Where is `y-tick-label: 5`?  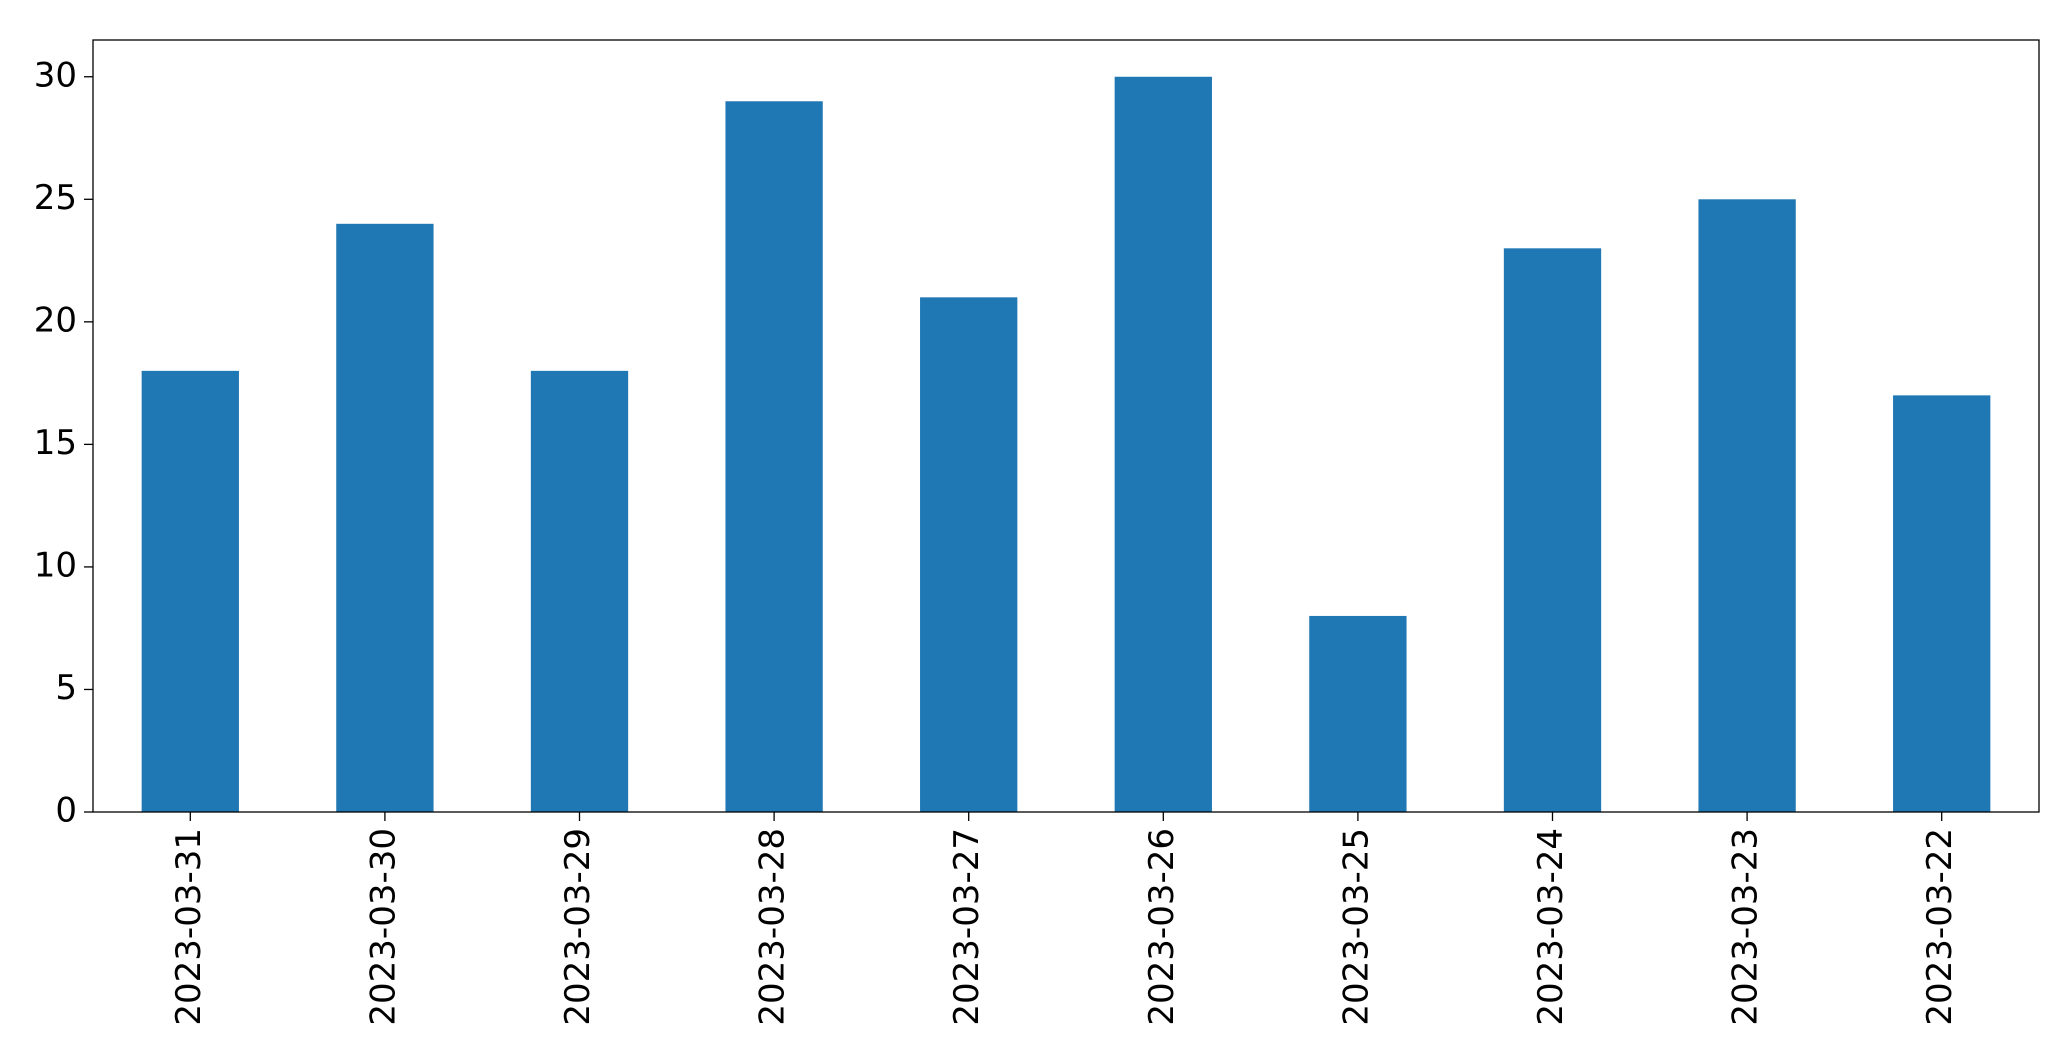
y-tick-label: 5 is located at coordinates (66, 688).